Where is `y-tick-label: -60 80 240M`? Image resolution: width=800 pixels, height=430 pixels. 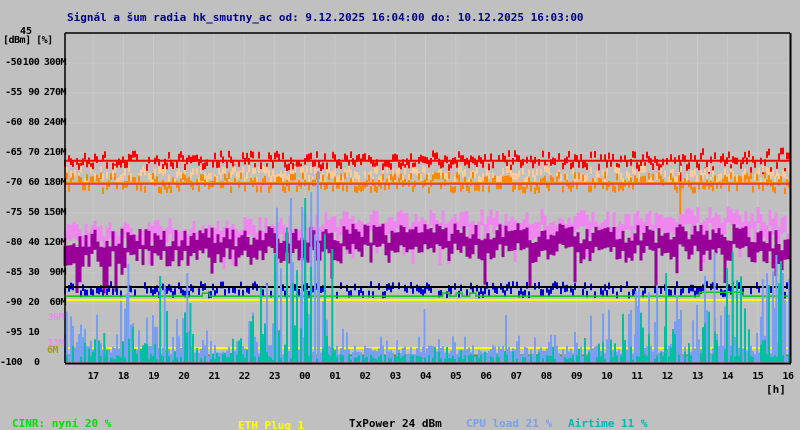 y-tick-label: -60 80 240M is located at coordinates (35, 122).